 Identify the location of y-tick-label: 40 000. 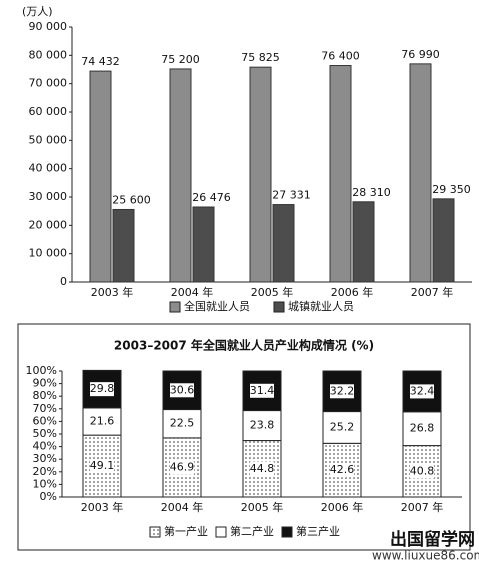
(48, 168).